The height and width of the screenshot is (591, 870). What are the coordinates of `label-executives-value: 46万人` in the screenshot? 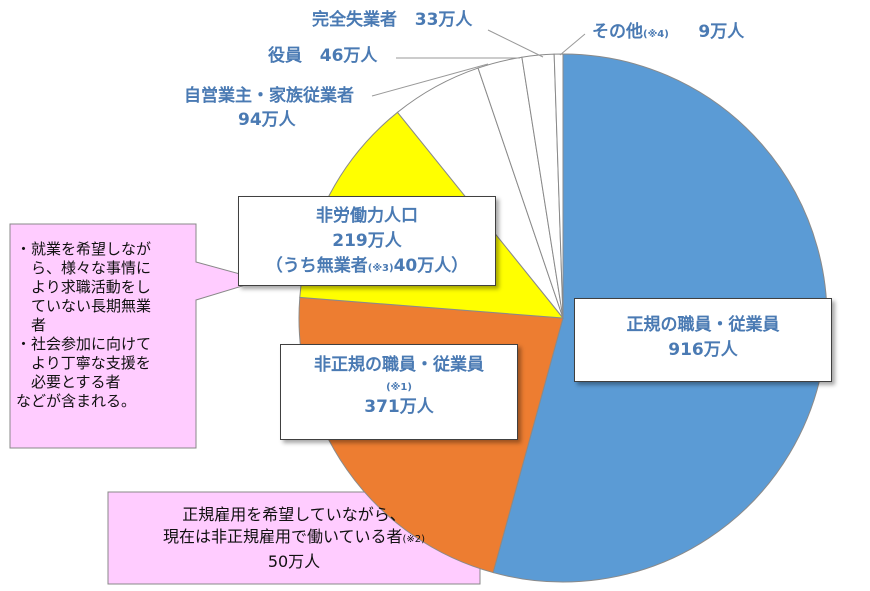 It's located at (348, 56).